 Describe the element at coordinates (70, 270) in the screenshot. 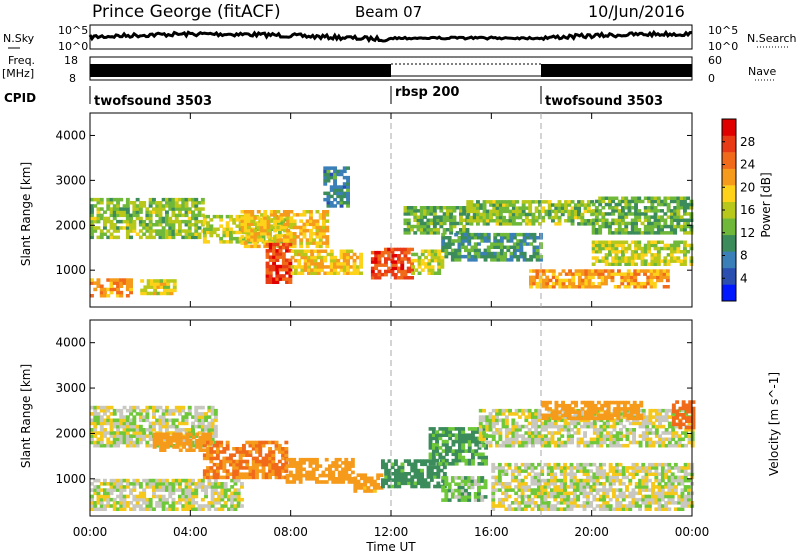

I see `y-tick-label: 1000` at that location.